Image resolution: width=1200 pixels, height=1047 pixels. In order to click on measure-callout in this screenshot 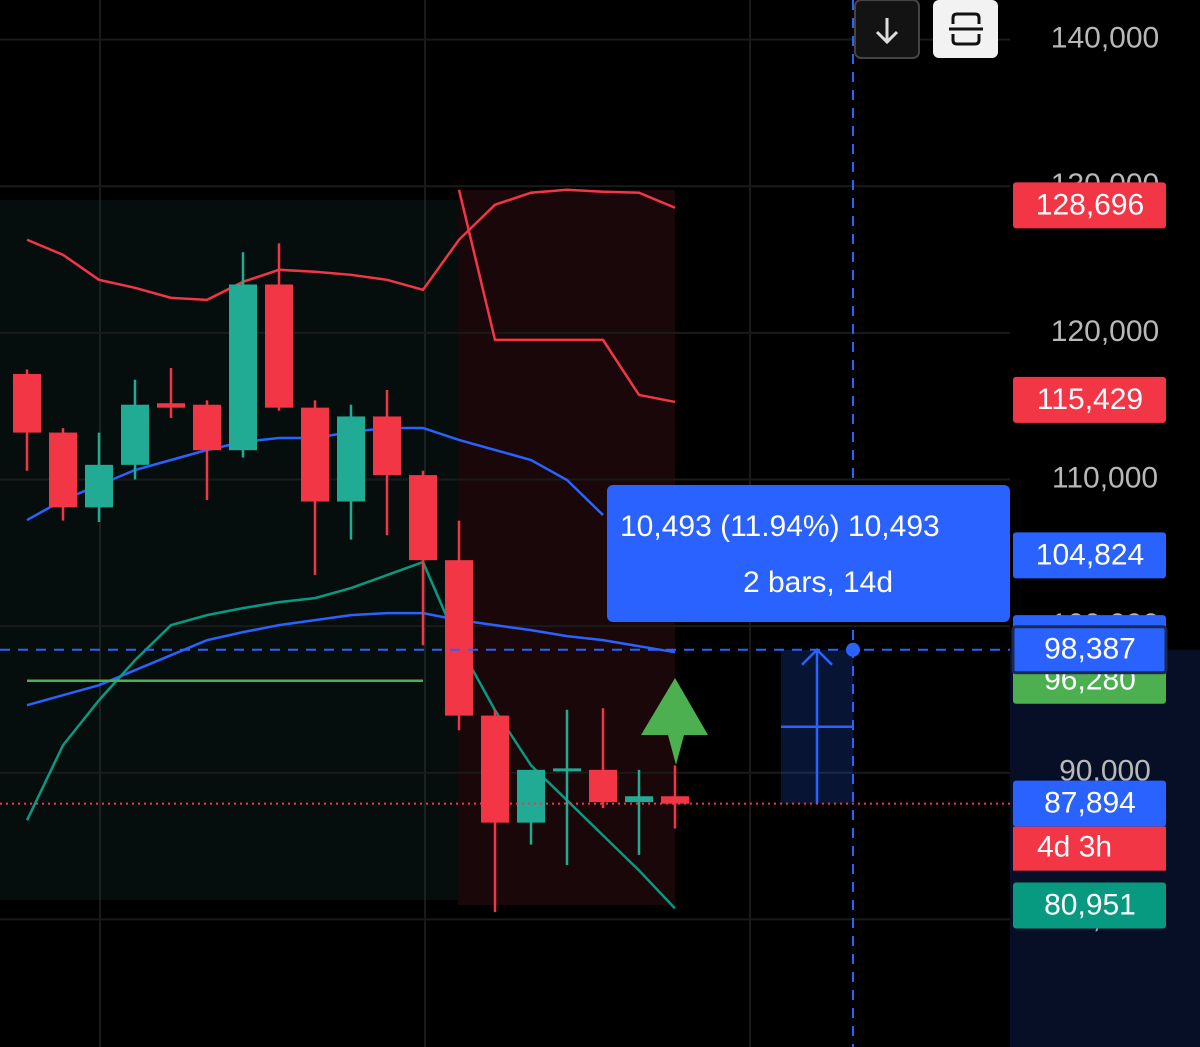, I will do `click(808, 553)`.